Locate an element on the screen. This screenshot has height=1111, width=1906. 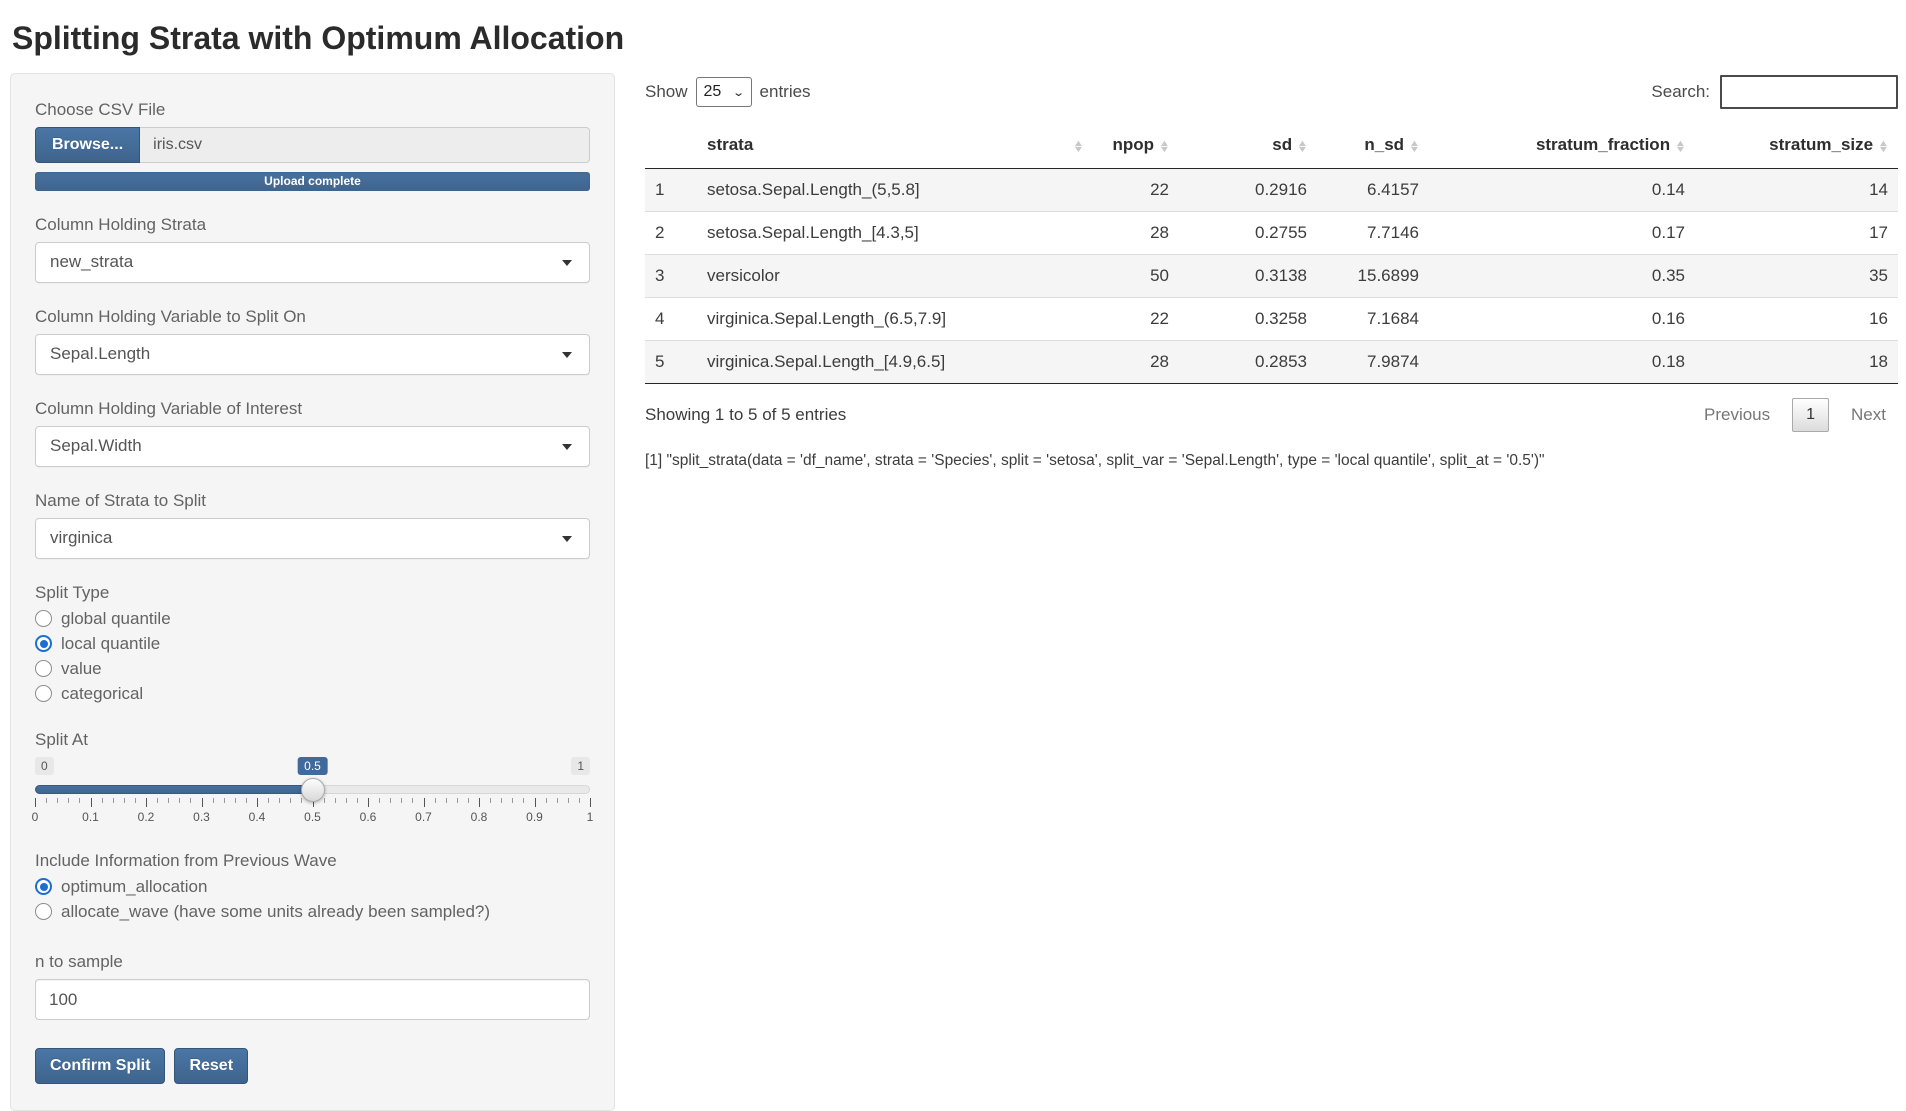
column-header-label: stratum_fraction is located at coordinates (1603, 144).